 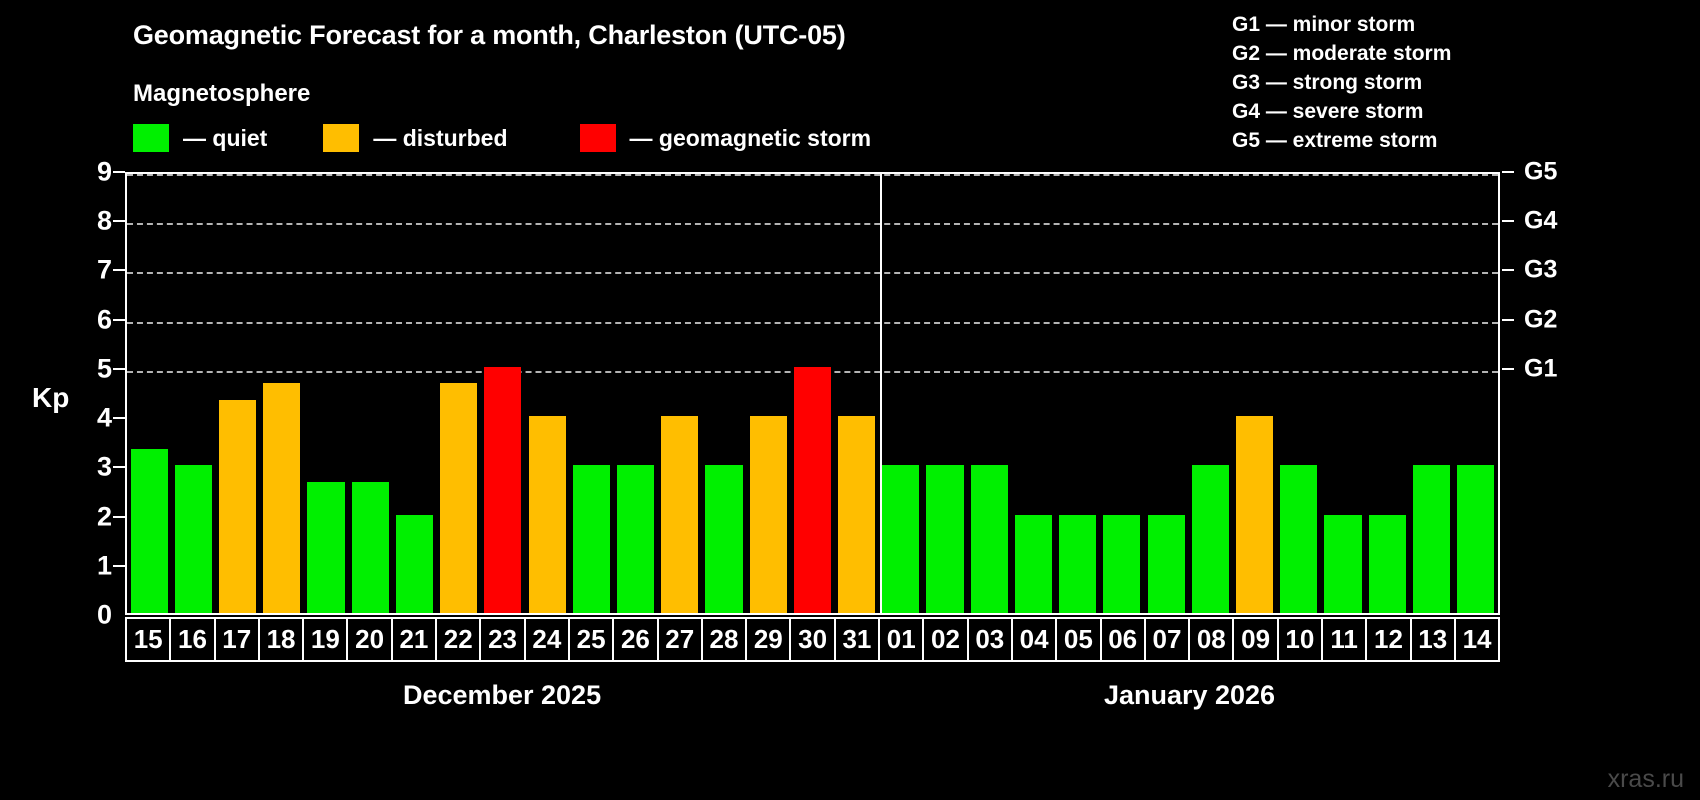 I want to click on day-label-13: 13, so click(x=1432, y=639).